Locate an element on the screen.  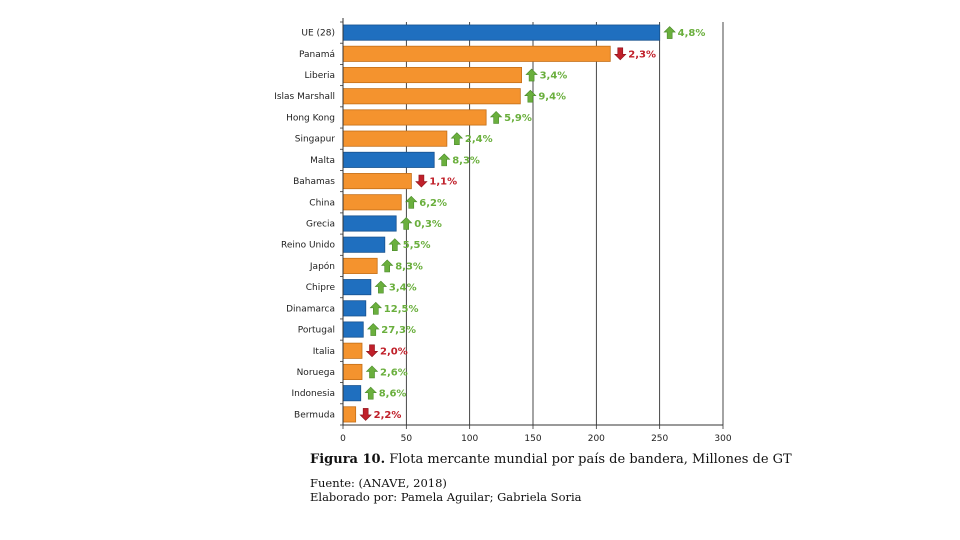
change-label: 9,4% is located at coordinates (552, 97).